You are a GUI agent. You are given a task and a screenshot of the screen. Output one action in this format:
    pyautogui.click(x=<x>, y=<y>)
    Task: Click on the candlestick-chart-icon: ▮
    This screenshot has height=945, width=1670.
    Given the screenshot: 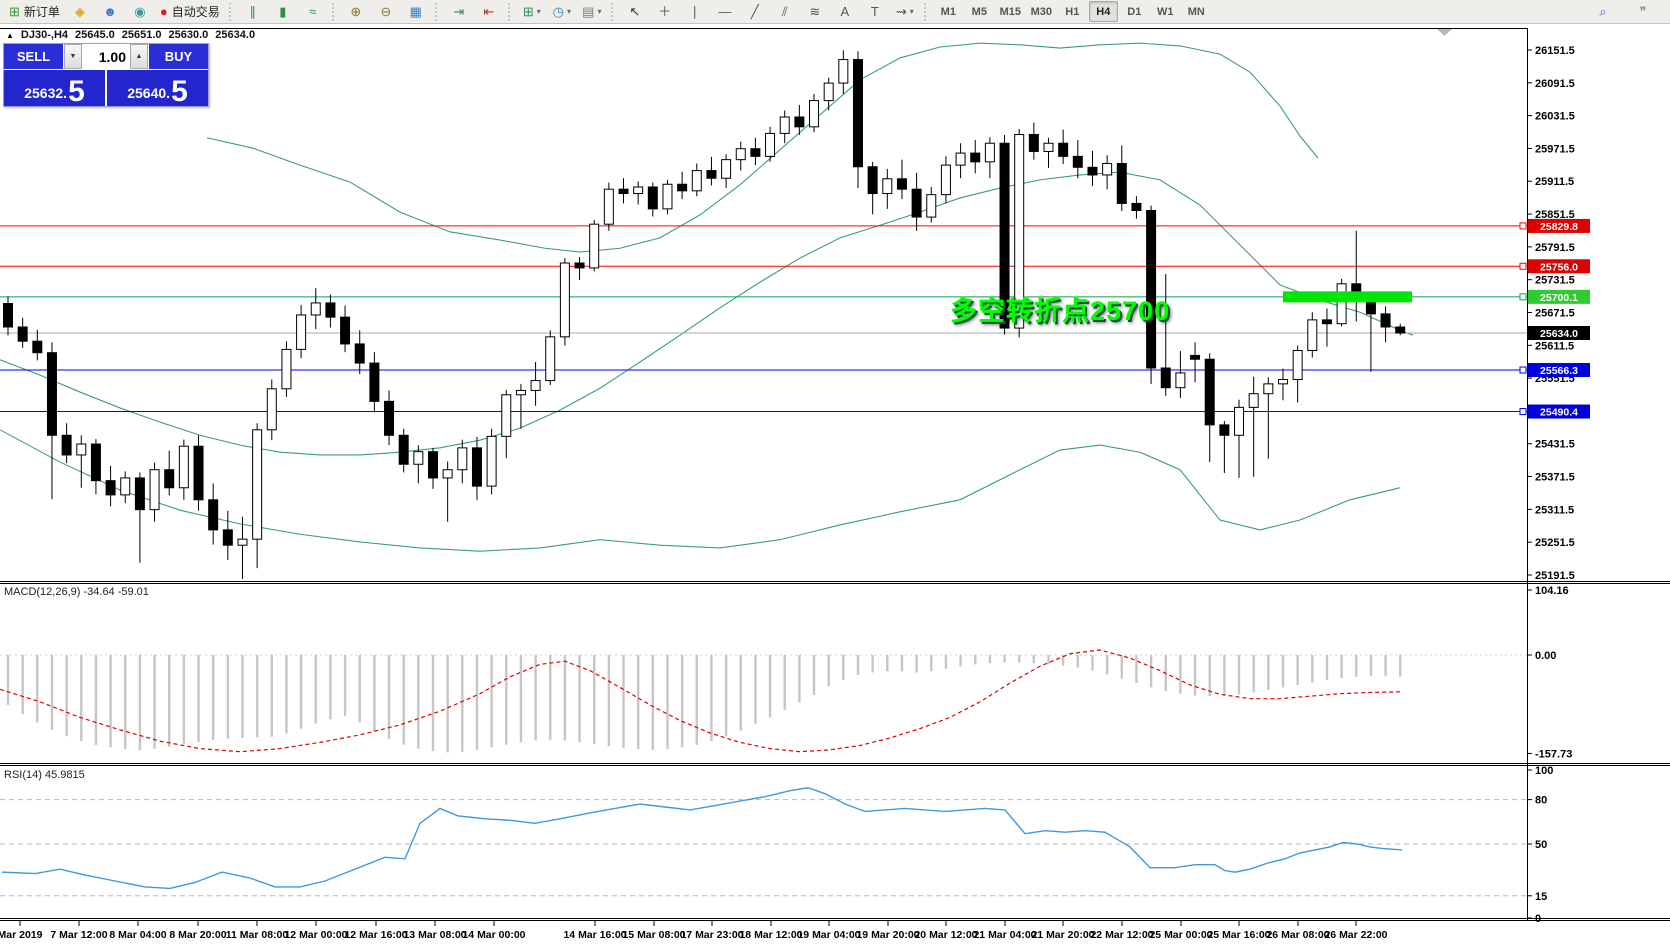 What is the action you would take?
    pyautogui.click(x=283, y=12)
    